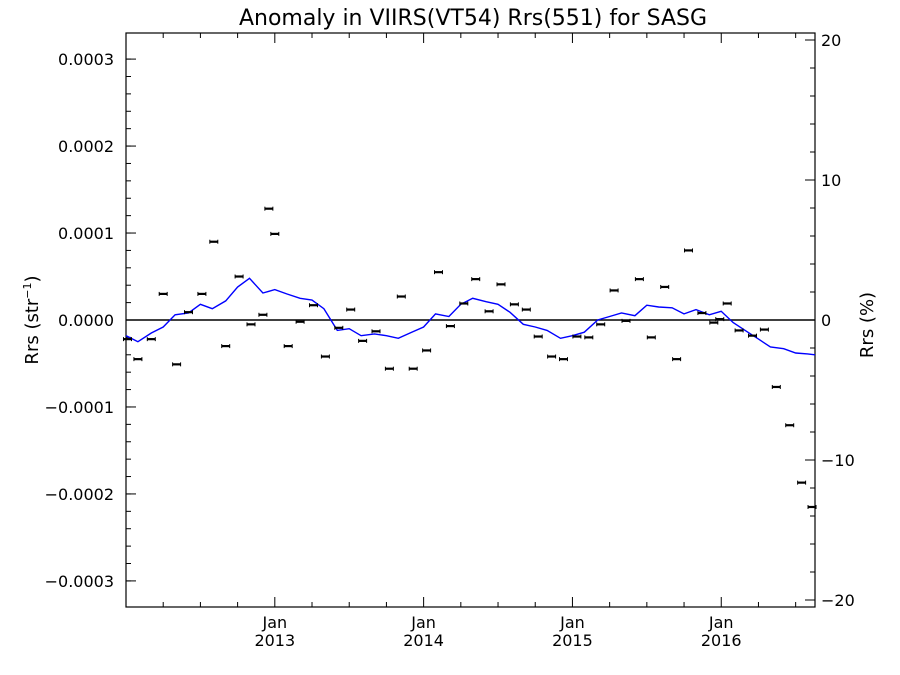 The image size is (900, 675). What do you see at coordinates (79, 407) in the screenshot?
I see `y-left-tick-label: −0.0001` at bounding box center [79, 407].